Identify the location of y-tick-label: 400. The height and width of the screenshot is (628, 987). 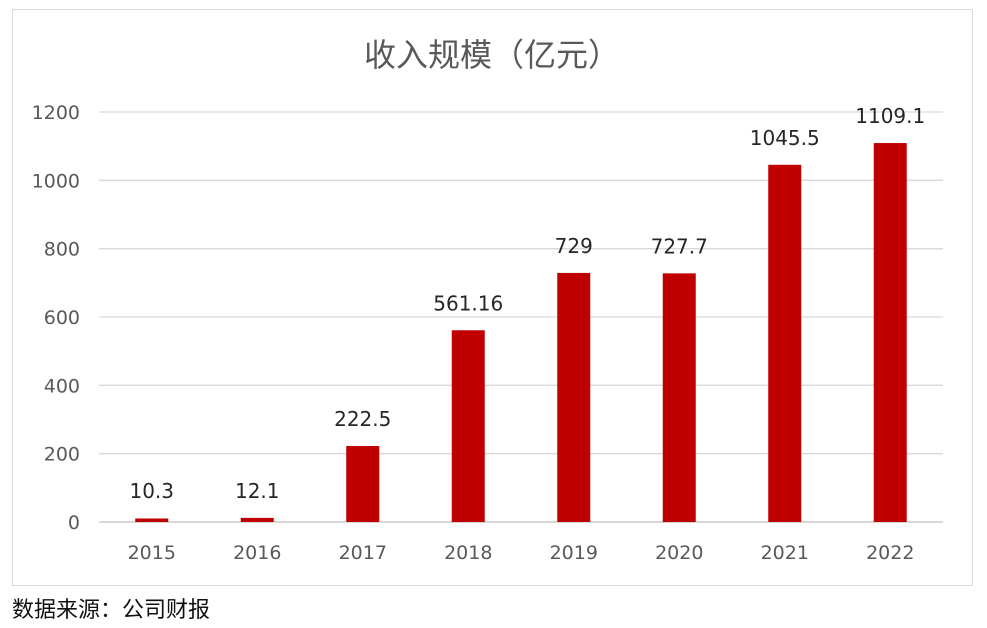
(62, 386).